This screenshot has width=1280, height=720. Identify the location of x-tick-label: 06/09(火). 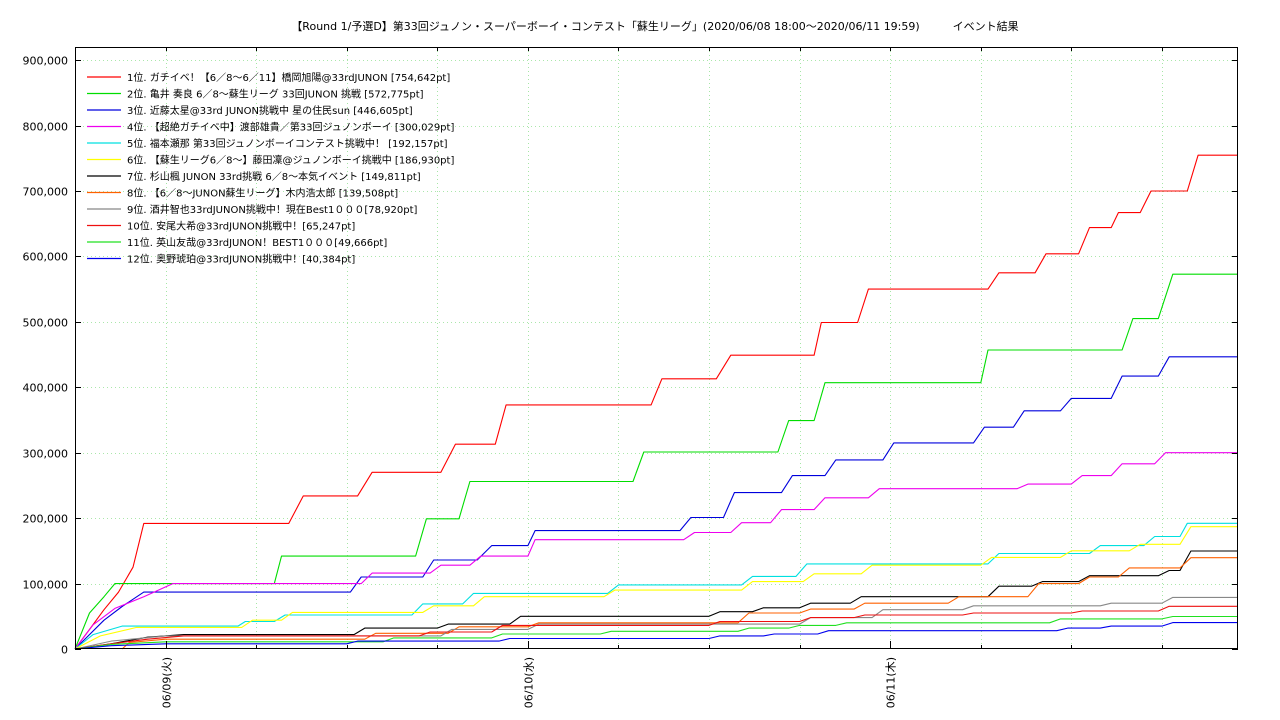
(167, 682).